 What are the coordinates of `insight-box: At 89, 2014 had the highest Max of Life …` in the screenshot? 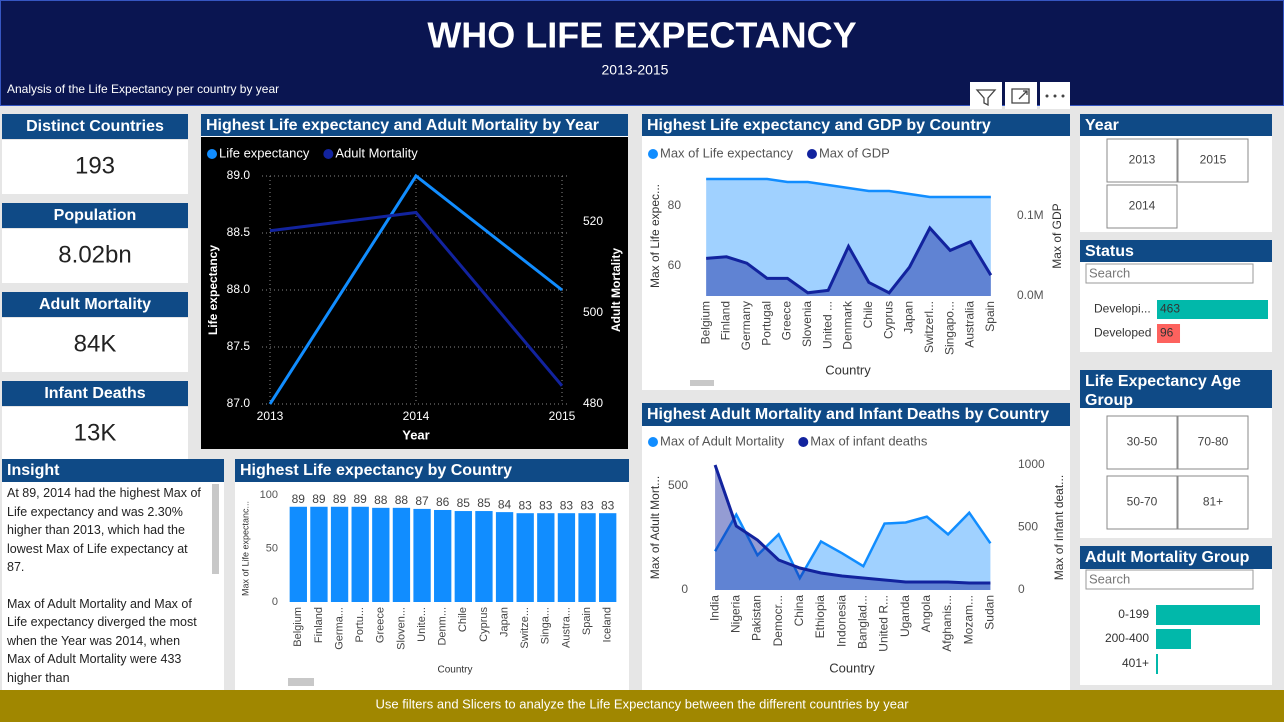 It's located at (104, 585).